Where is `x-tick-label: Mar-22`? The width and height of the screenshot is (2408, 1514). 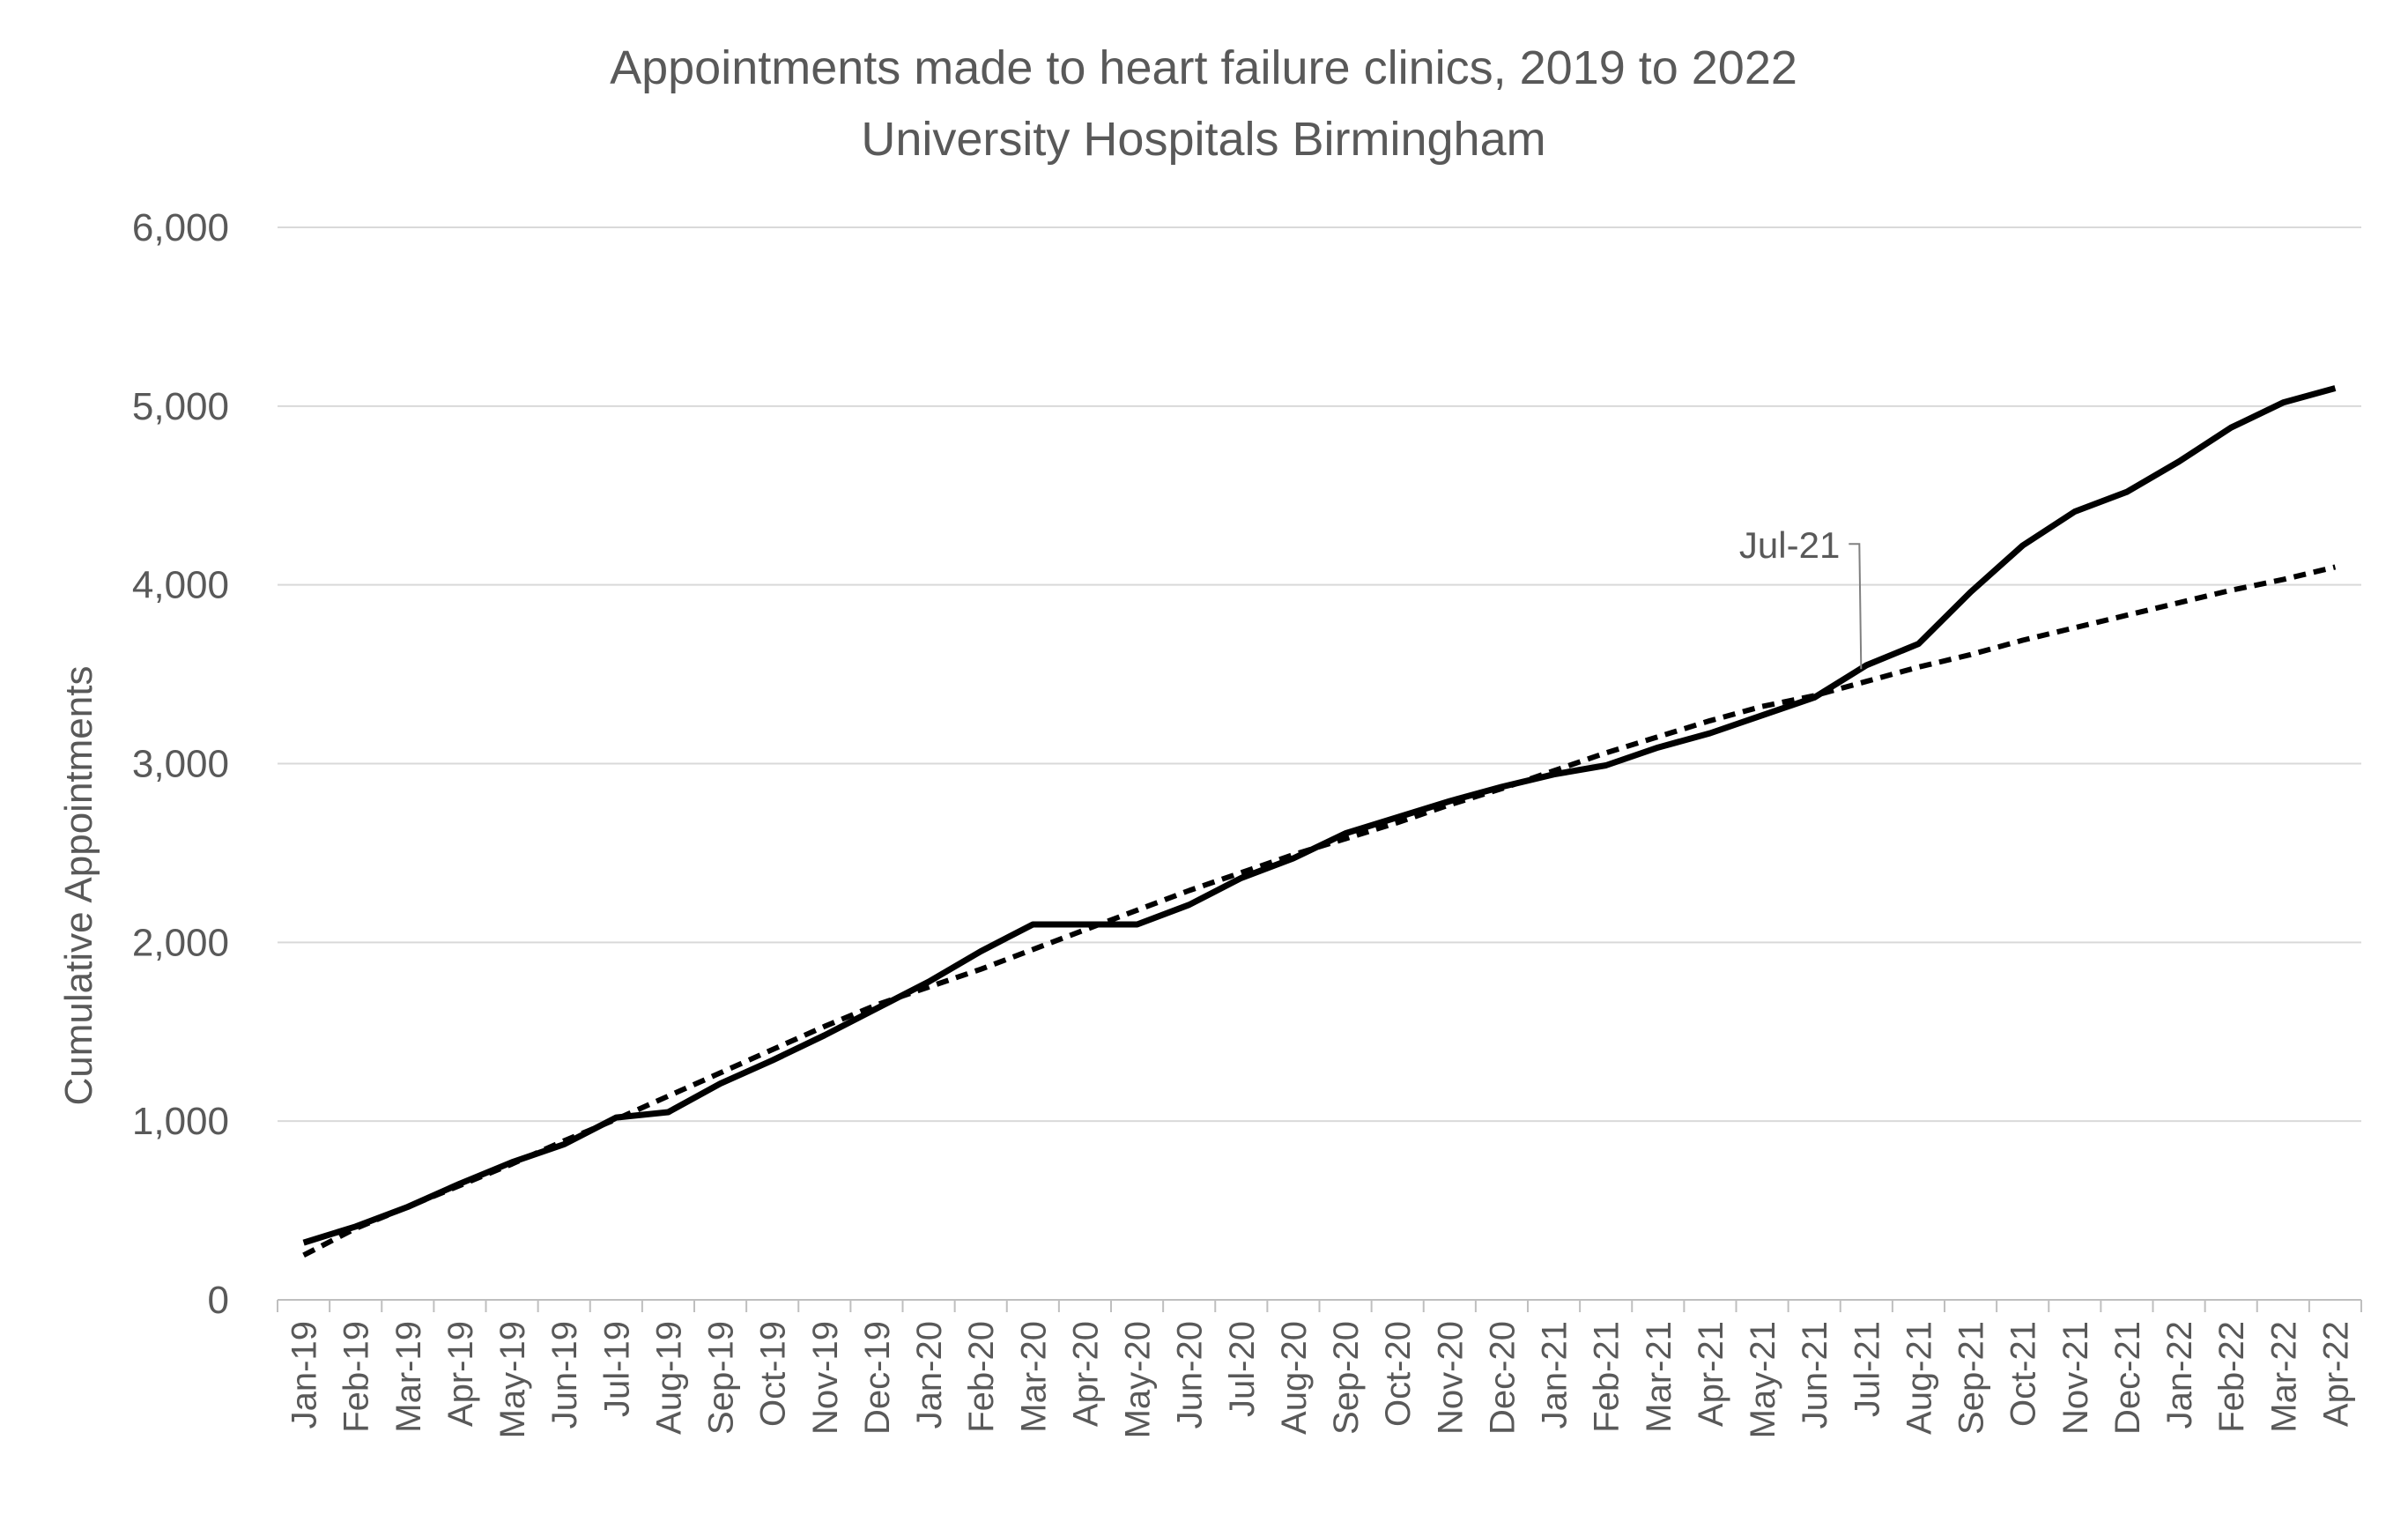
x-tick-label: Mar-22 is located at coordinates (2283, 1377).